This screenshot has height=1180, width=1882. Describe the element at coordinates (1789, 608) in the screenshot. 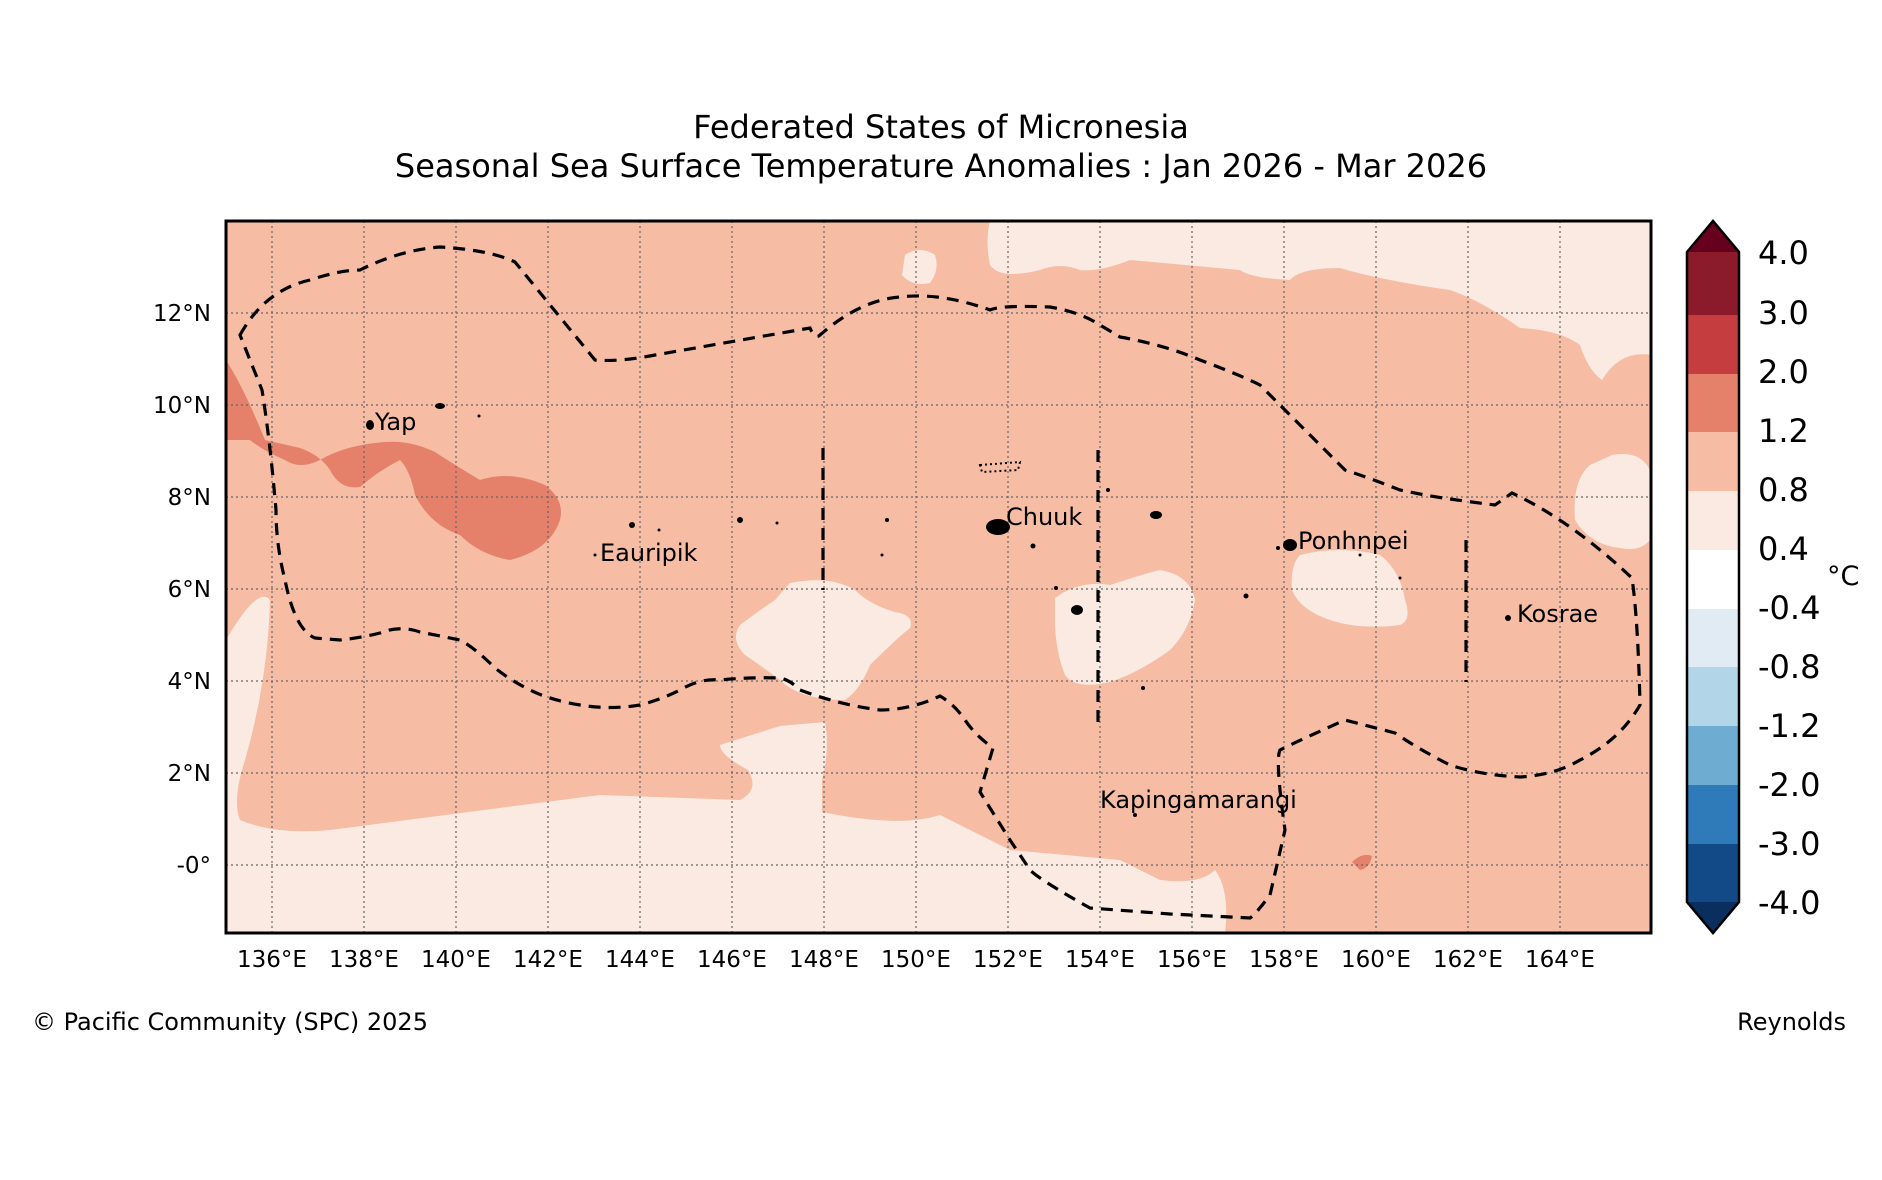

I see `colorbar-tick-label: -0.4` at that location.